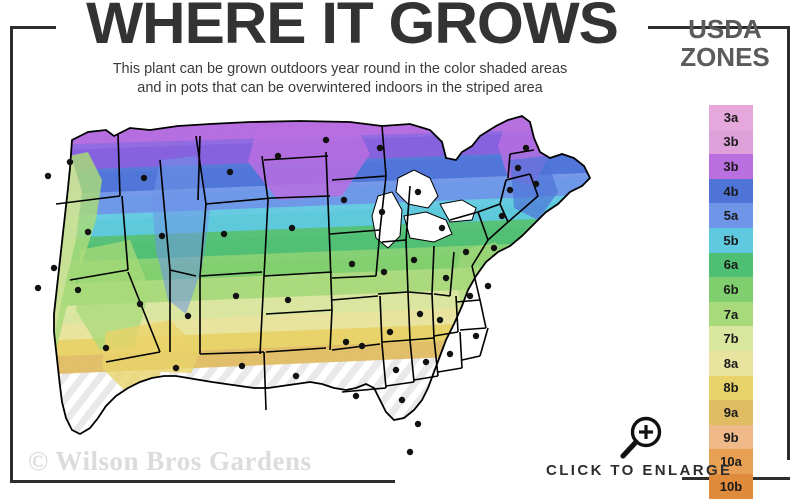  What do you see at coordinates (731, 117) in the screenshot?
I see `legend-swatch: 3a` at bounding box center [731, 117].